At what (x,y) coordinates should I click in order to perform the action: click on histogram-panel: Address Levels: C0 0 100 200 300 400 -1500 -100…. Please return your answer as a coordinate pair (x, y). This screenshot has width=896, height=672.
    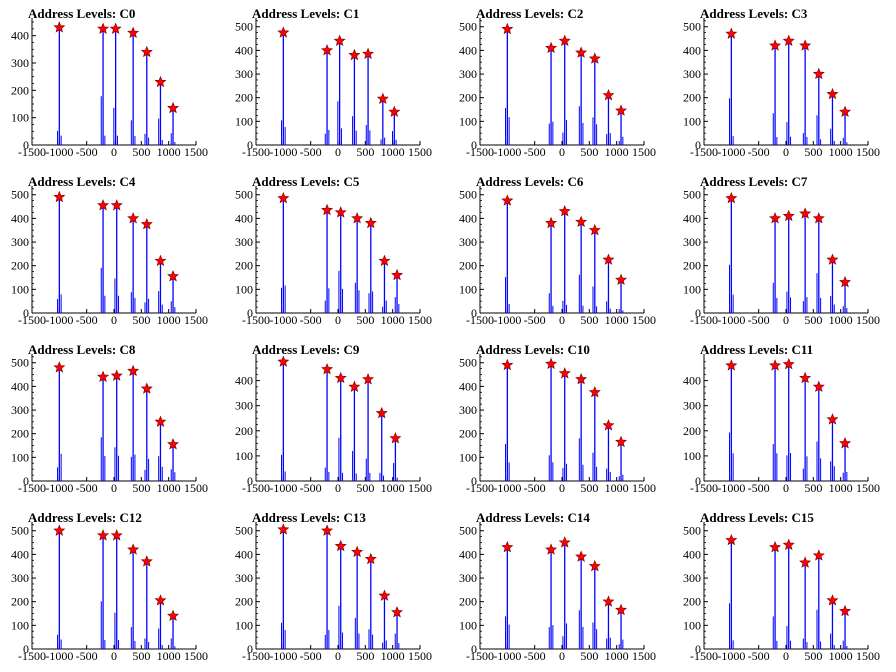
    Looking at the image, I should click on (112, 84).